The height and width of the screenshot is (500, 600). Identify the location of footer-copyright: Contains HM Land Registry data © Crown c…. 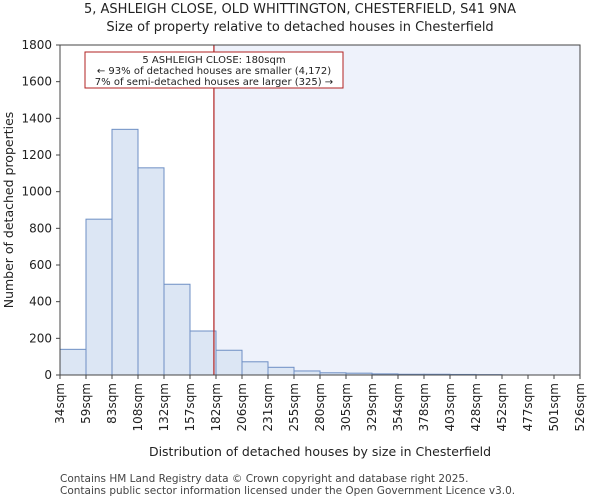
(264, 479).